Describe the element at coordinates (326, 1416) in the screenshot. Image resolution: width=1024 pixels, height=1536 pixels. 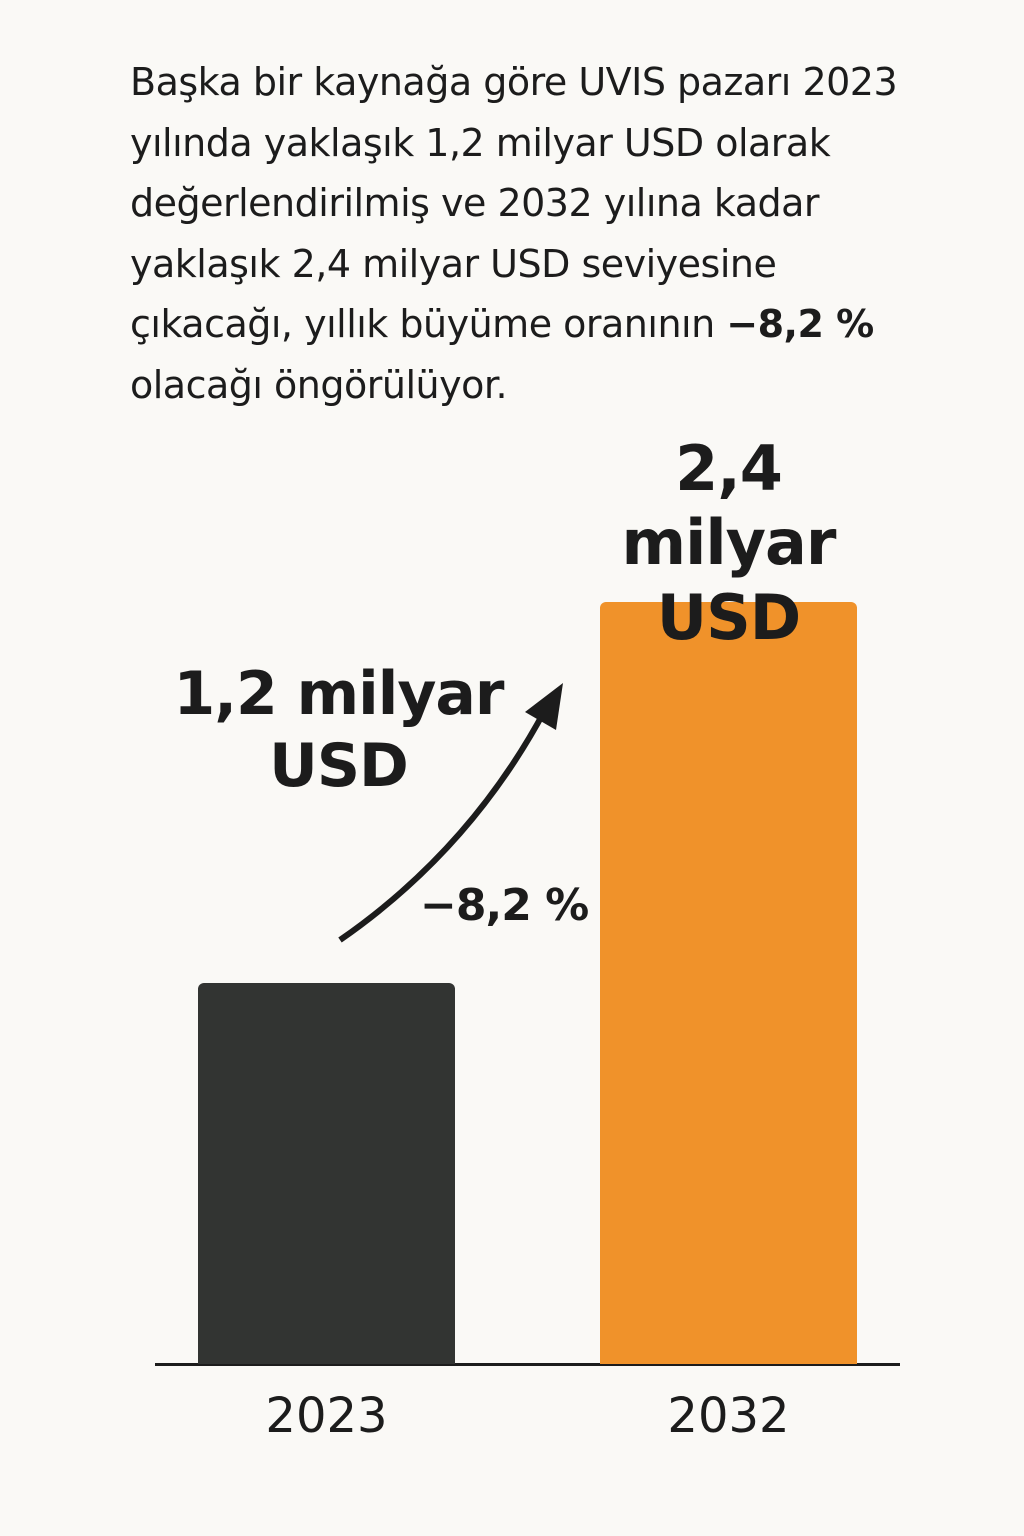
I see `x-tick-label: 2023` at that location.